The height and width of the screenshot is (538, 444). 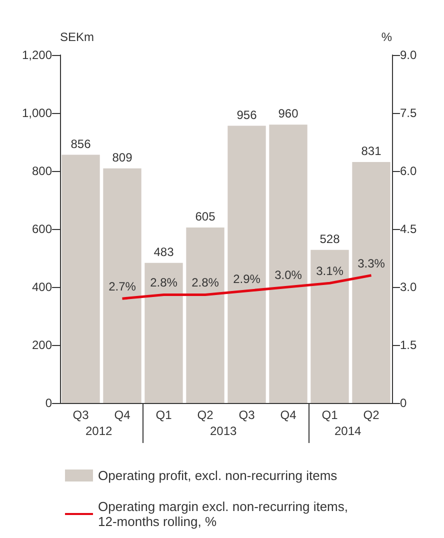 I want to click on data-label: 605, so click(x=205, y=217).